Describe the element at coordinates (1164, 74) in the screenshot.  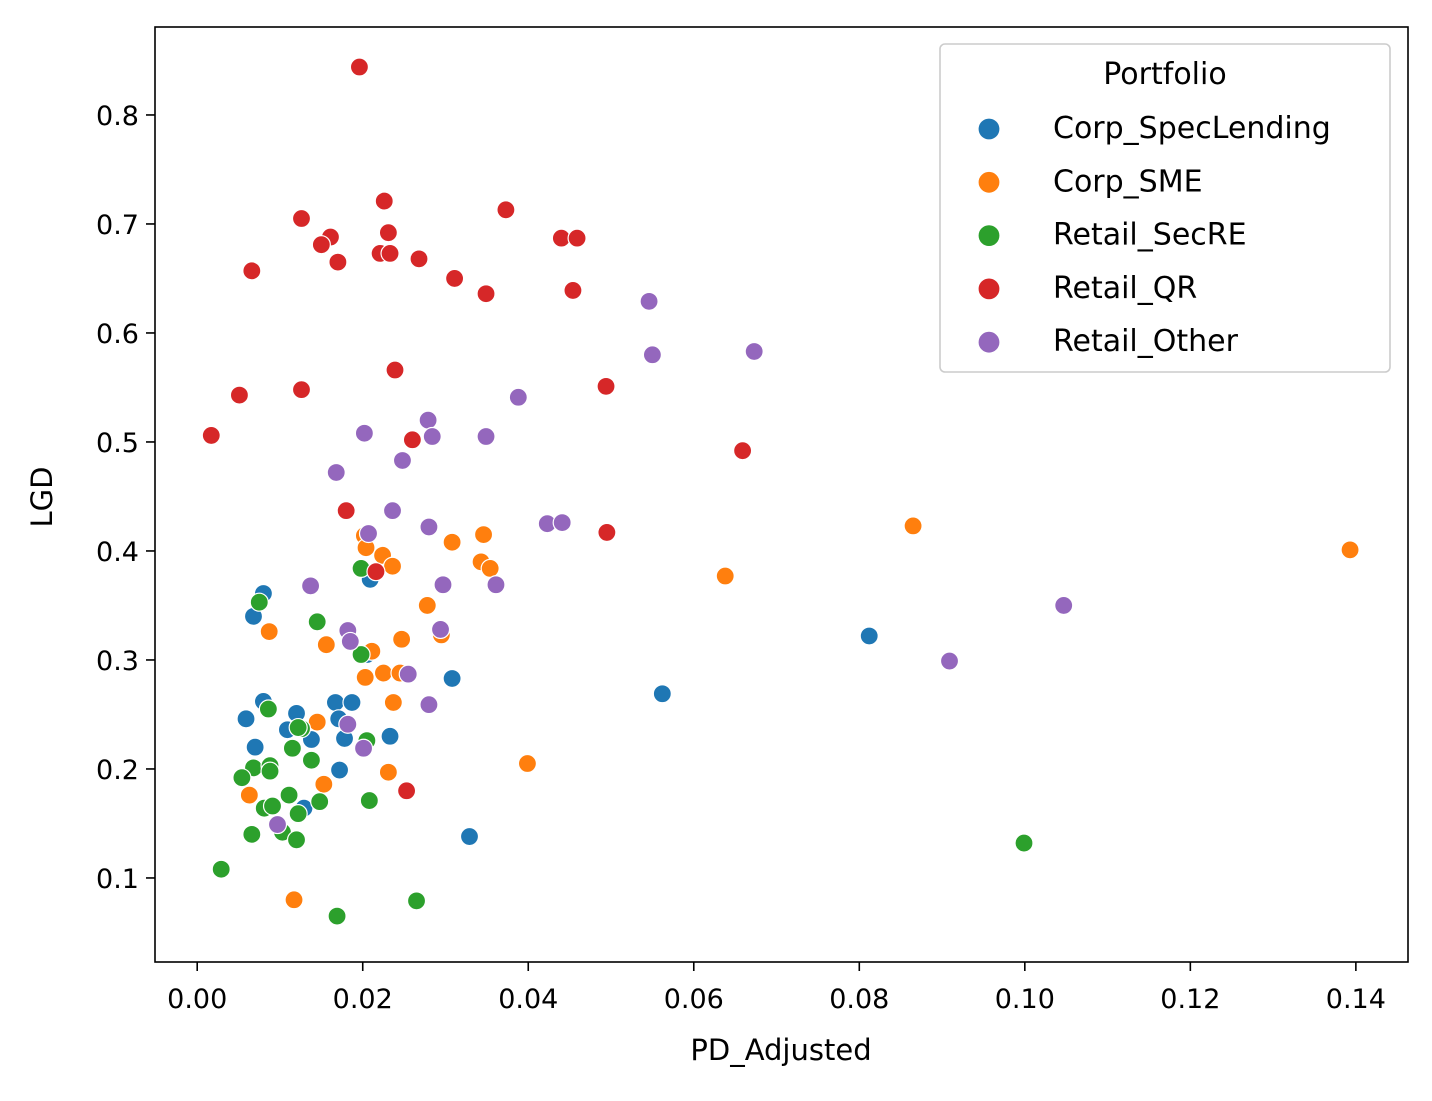
I see `legend-title: Portfolio` at that location.